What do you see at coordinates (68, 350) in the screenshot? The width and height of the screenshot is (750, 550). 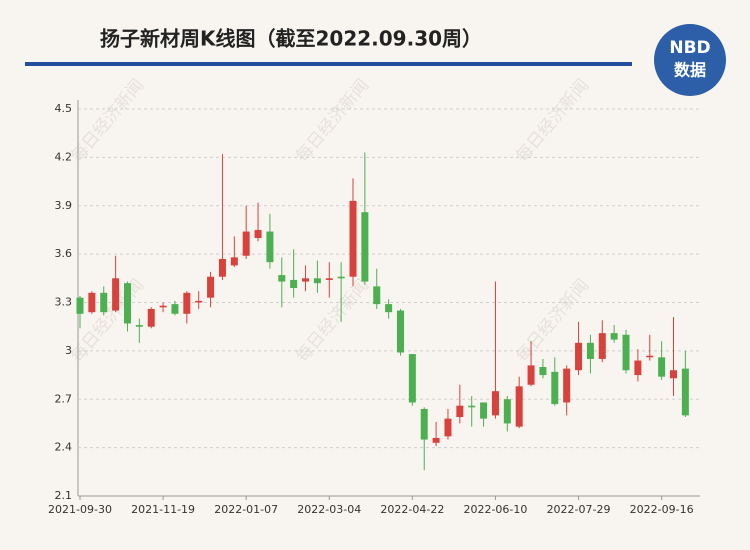 I see `y-tick-label: 3` at bounding box center [68, 350].